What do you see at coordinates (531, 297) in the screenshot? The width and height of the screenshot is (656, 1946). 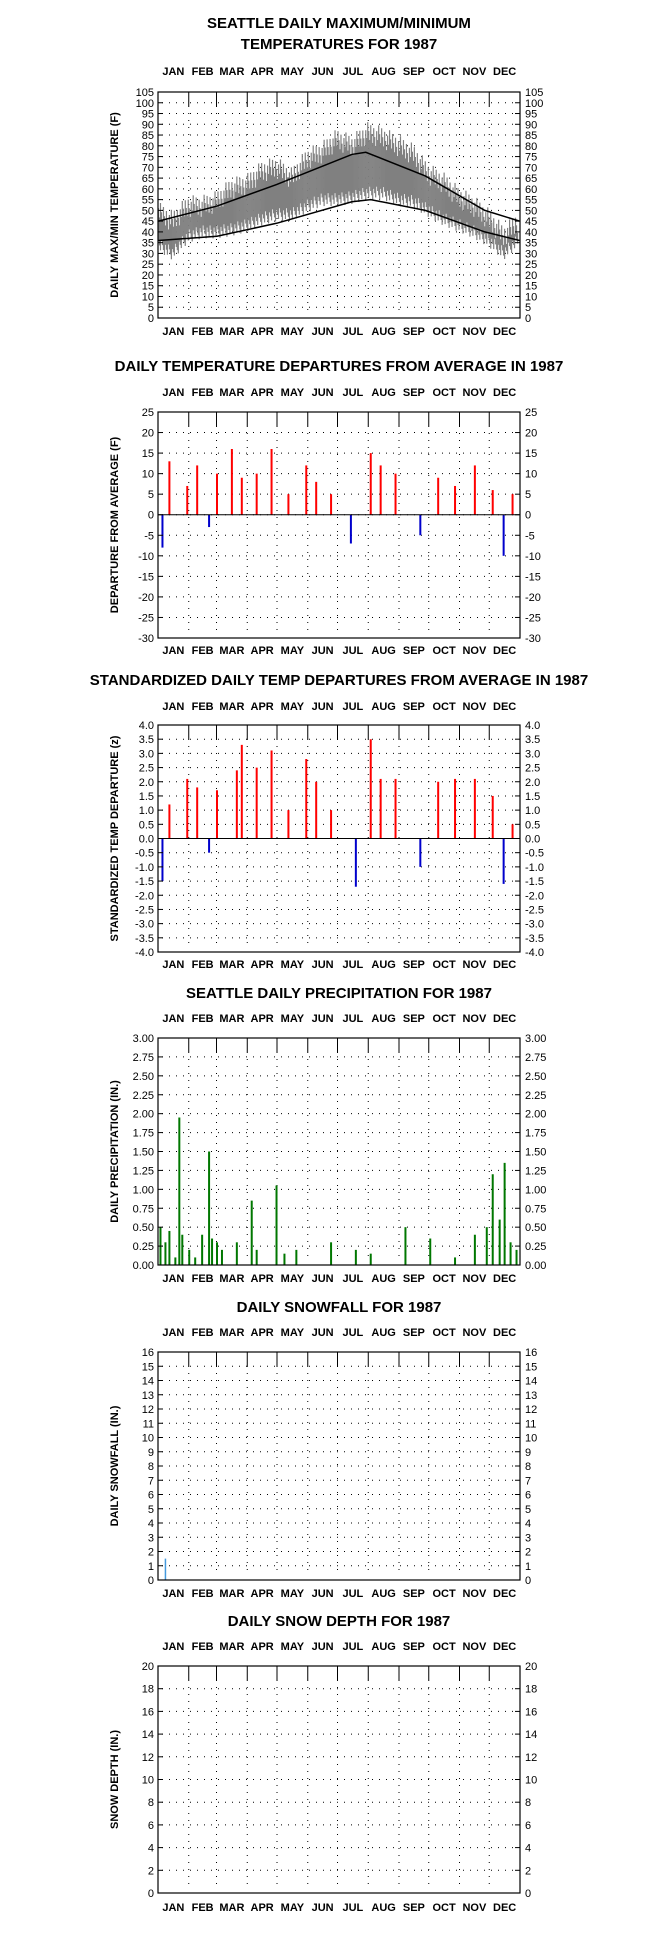 I see `y-tick-label-right: 10` at bounding box center [531, 297].